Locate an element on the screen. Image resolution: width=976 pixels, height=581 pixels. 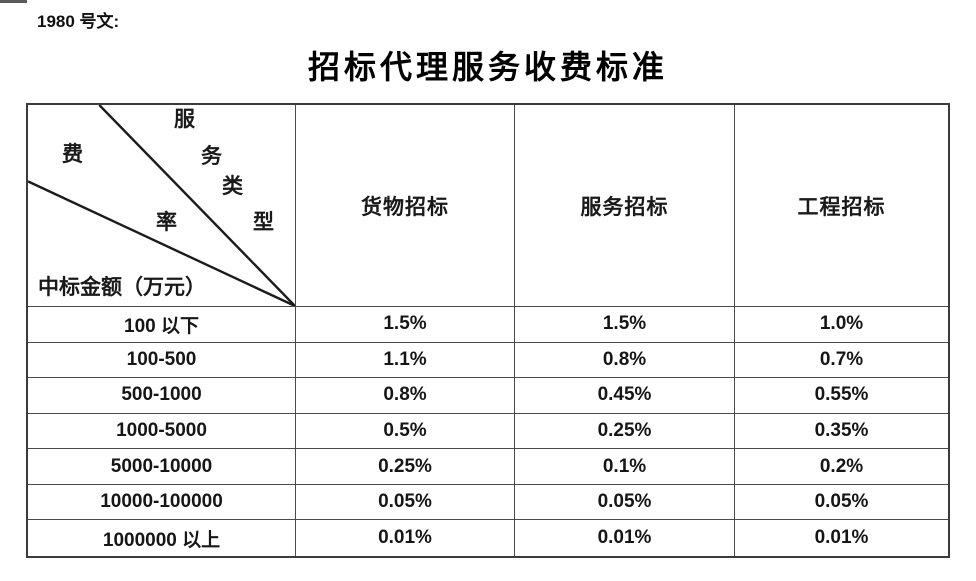
column-header-goods: 货物招标 is located at coordinates (405, 206).